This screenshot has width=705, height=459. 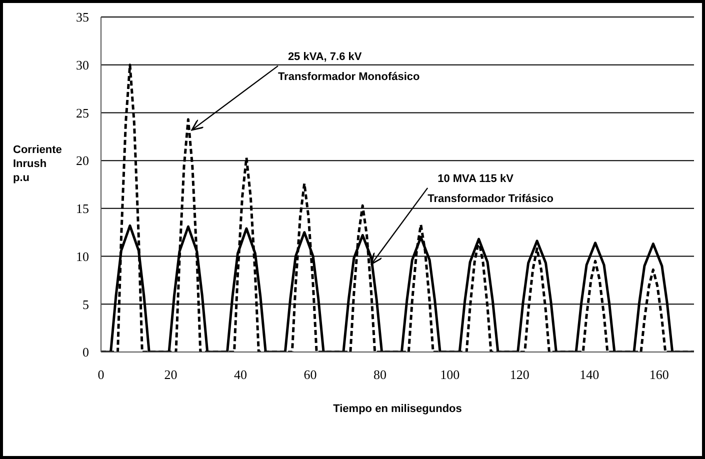 What do you see at coordinates (241, 374) in the screenshot?
I see `x-tick-label: 40` at bounding box center [241, 374].